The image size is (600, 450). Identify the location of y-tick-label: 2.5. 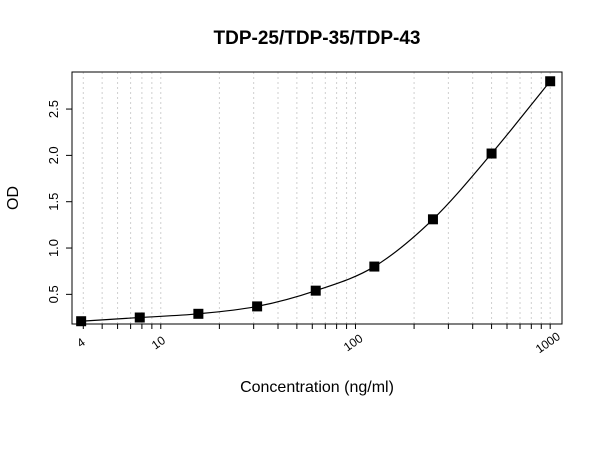
(53, 109).